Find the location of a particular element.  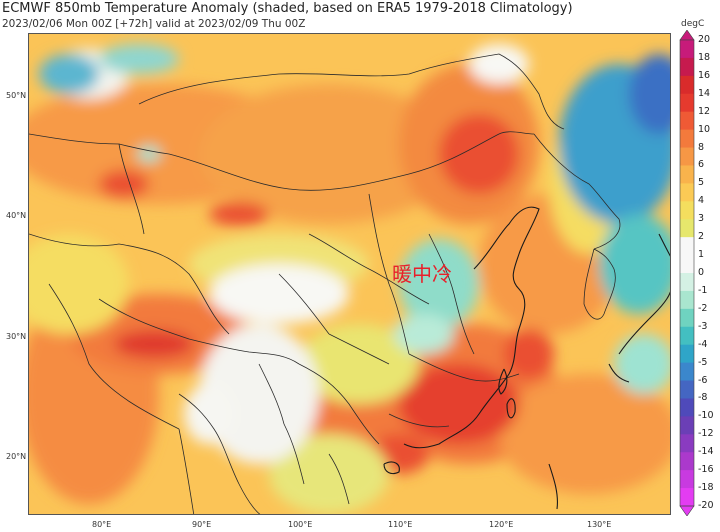

colorbar-tick-label: 4 is located at coordinates (701, 201).